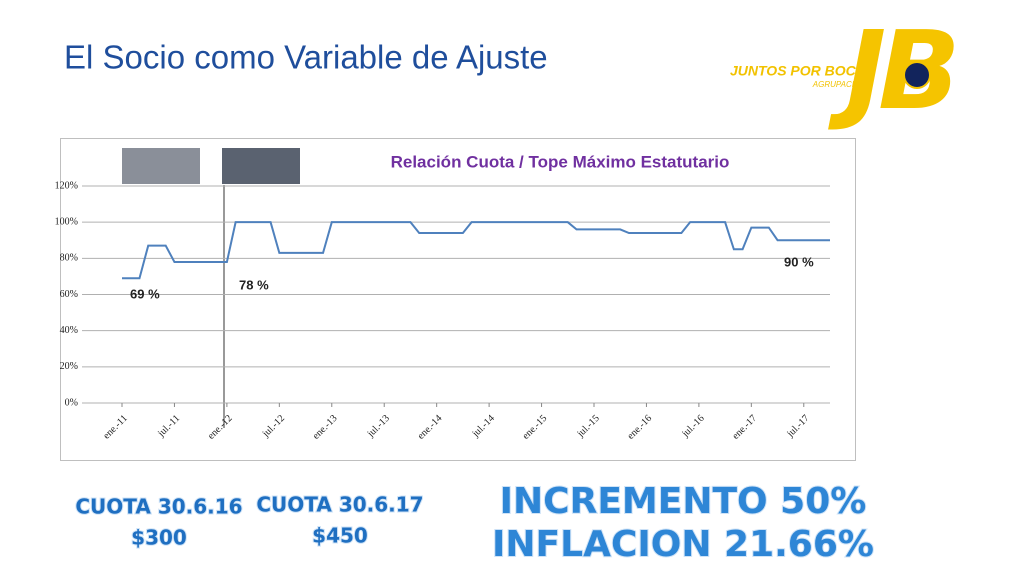 Image resolution: width=1024 pixels, height=576 pixels. Describe the element at coordinates (145, 293) in the screenshot. I see `annotation: 69 %` at that location.